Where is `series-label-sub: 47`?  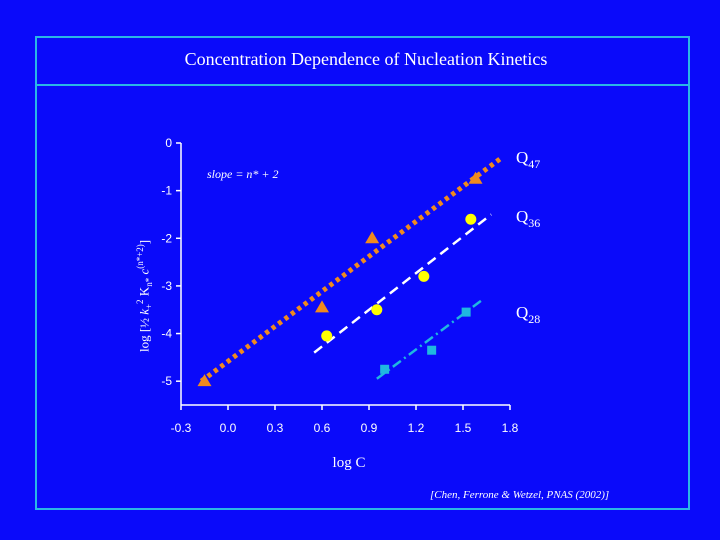 series-label-sub: 47 is located at coordinates (534, 164).